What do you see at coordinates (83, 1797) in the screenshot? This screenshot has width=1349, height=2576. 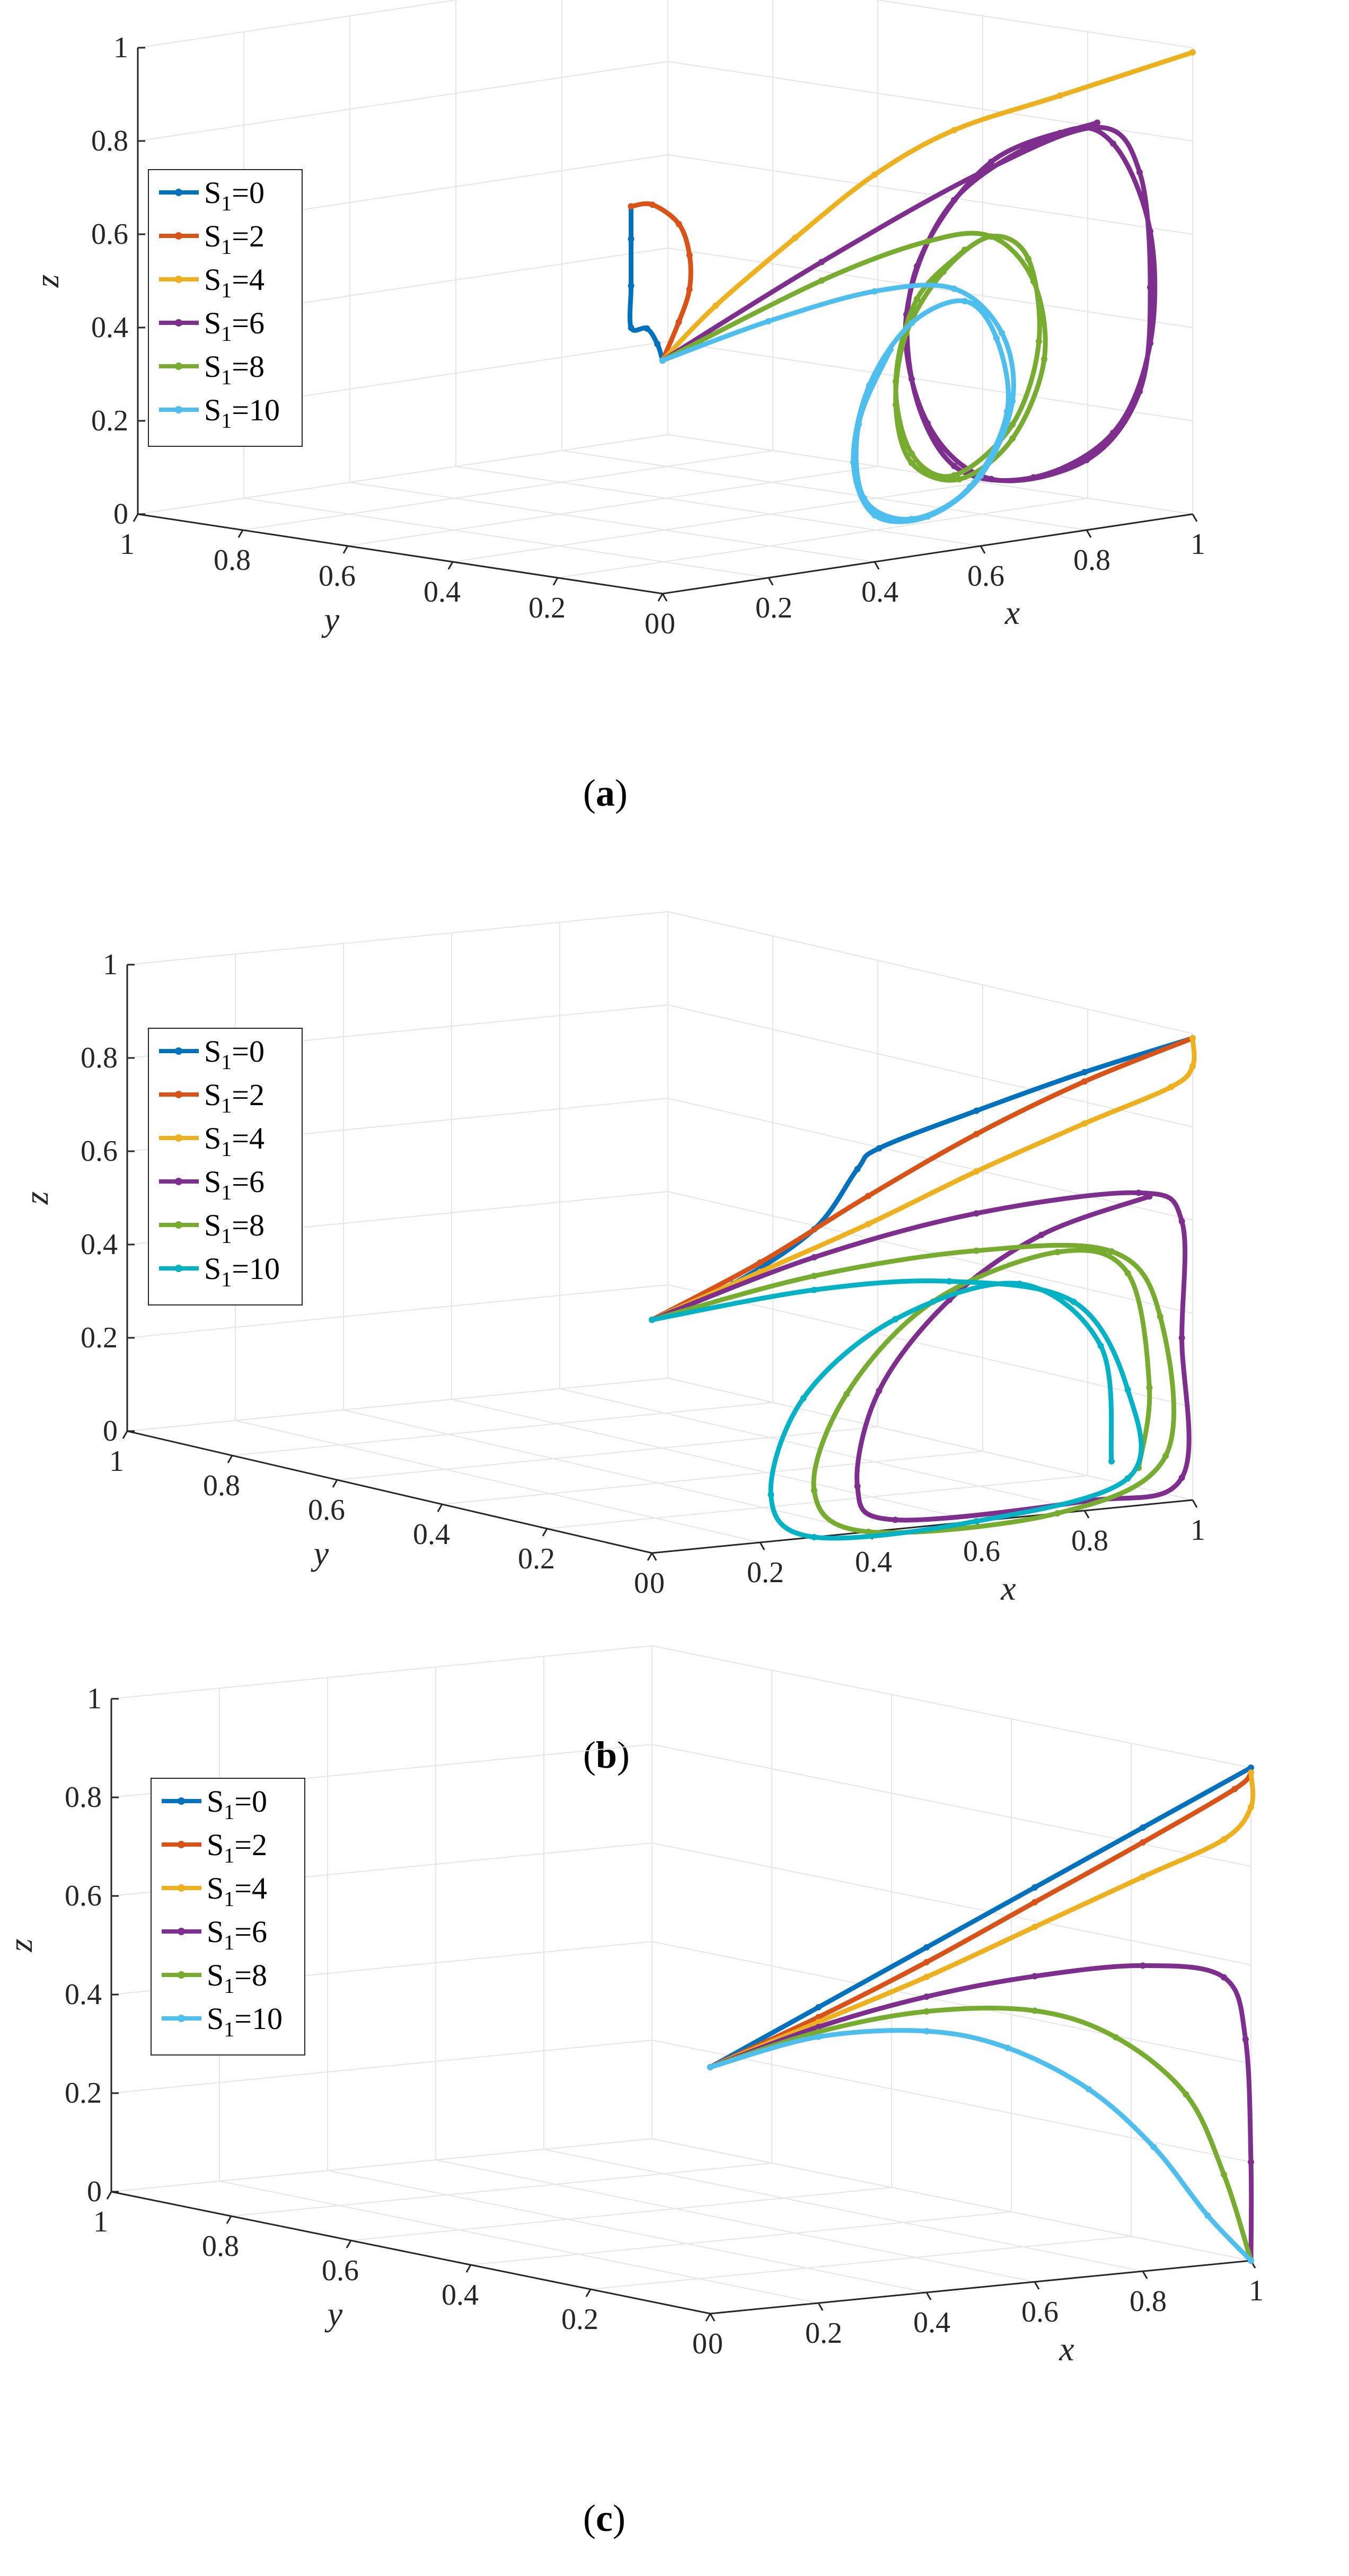 I see `z-tick-label: 0.8` at bounding box center [83, 1797].